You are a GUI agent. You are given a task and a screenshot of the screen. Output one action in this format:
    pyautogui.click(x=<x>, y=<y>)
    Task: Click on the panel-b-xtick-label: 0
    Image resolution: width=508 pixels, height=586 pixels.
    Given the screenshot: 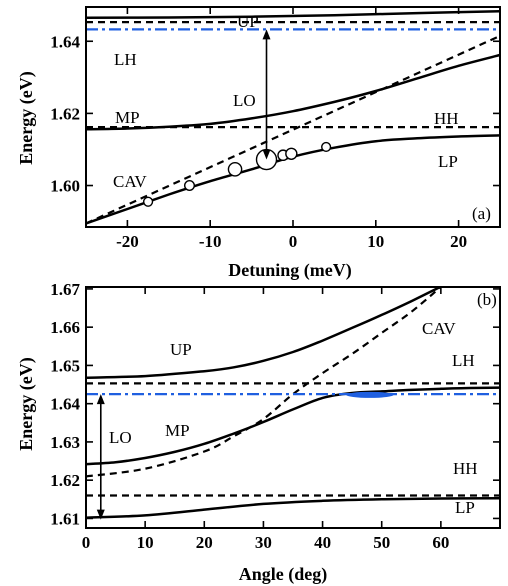 What is the action you would take?
    pyautogui.click(x=86, y=542)
    